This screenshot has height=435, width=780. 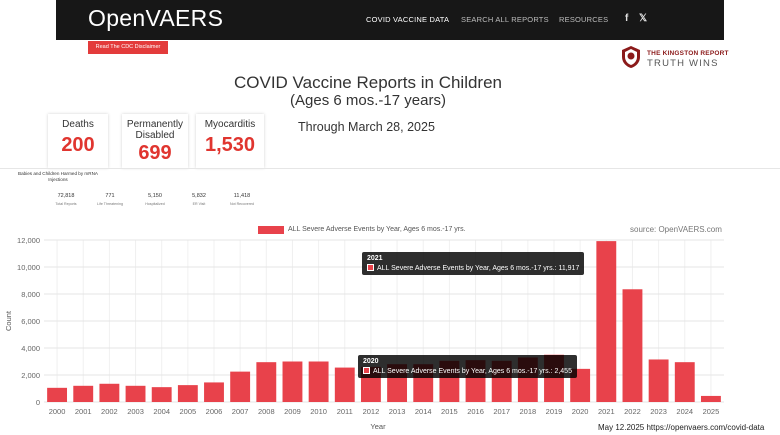 What do you see at coordinates (606, 411) in the screenshot?
I see `x-tick-label: 2021` at bounding box center [606, 411].